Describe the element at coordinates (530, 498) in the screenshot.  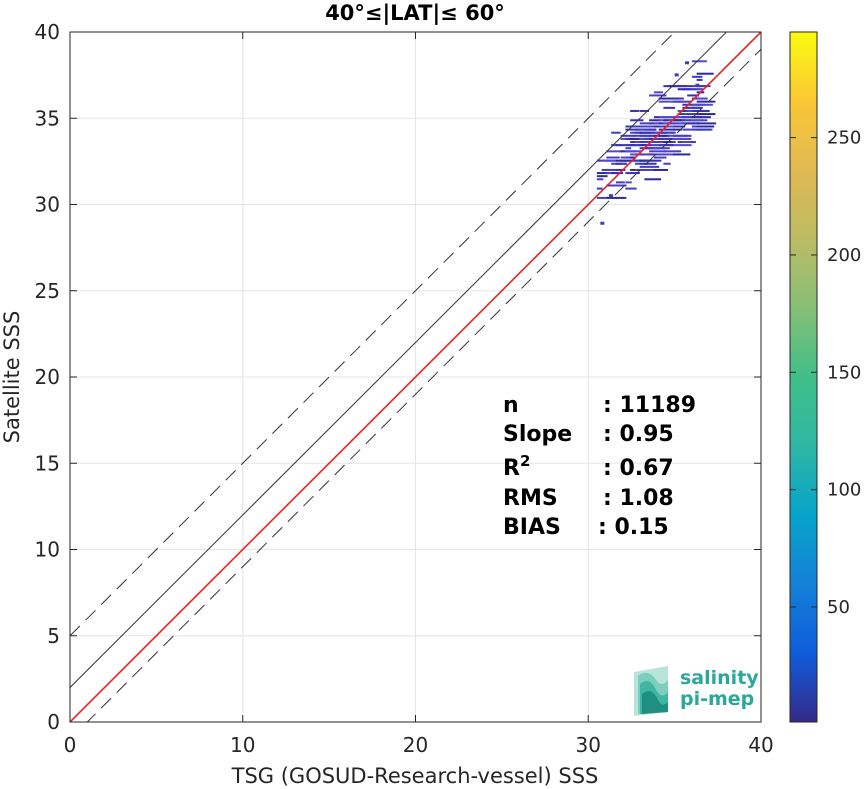
I see `stat-label: RMS` at that location.